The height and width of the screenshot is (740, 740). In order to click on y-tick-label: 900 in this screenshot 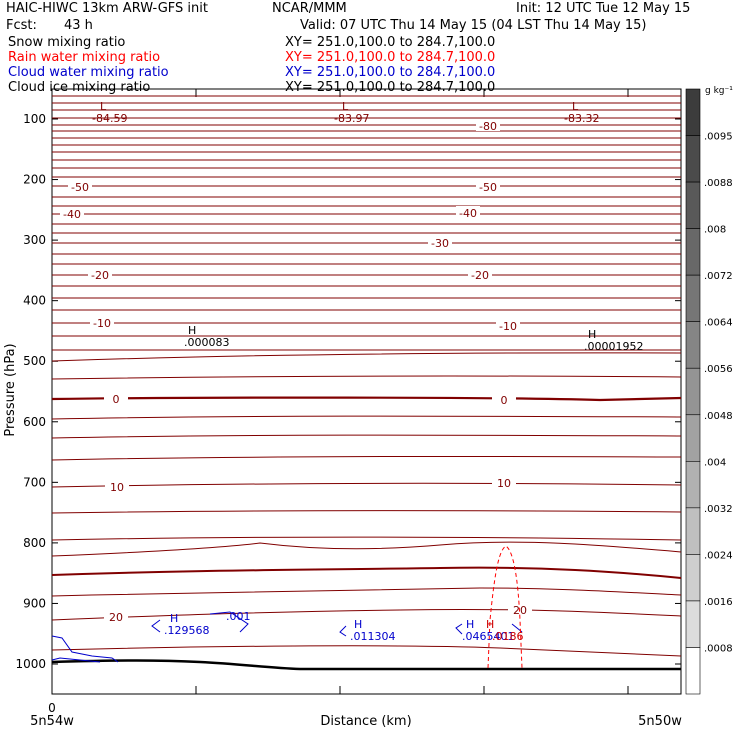, I will do `click(34, 603)`.